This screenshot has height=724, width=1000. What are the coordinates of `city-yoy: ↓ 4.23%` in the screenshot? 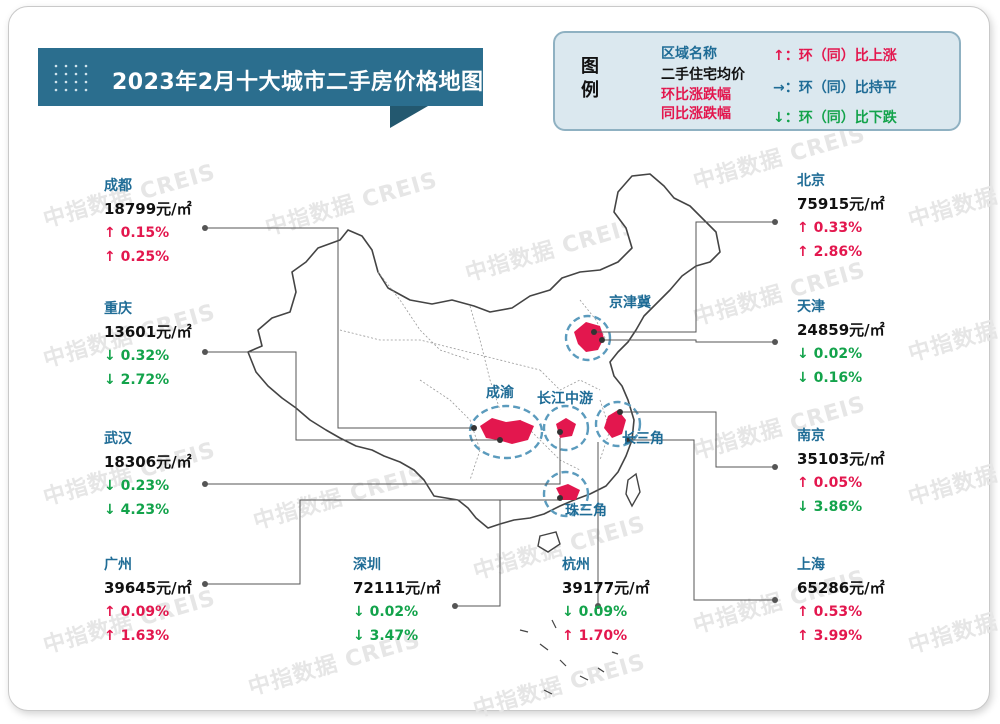 It's located at (137, 510).